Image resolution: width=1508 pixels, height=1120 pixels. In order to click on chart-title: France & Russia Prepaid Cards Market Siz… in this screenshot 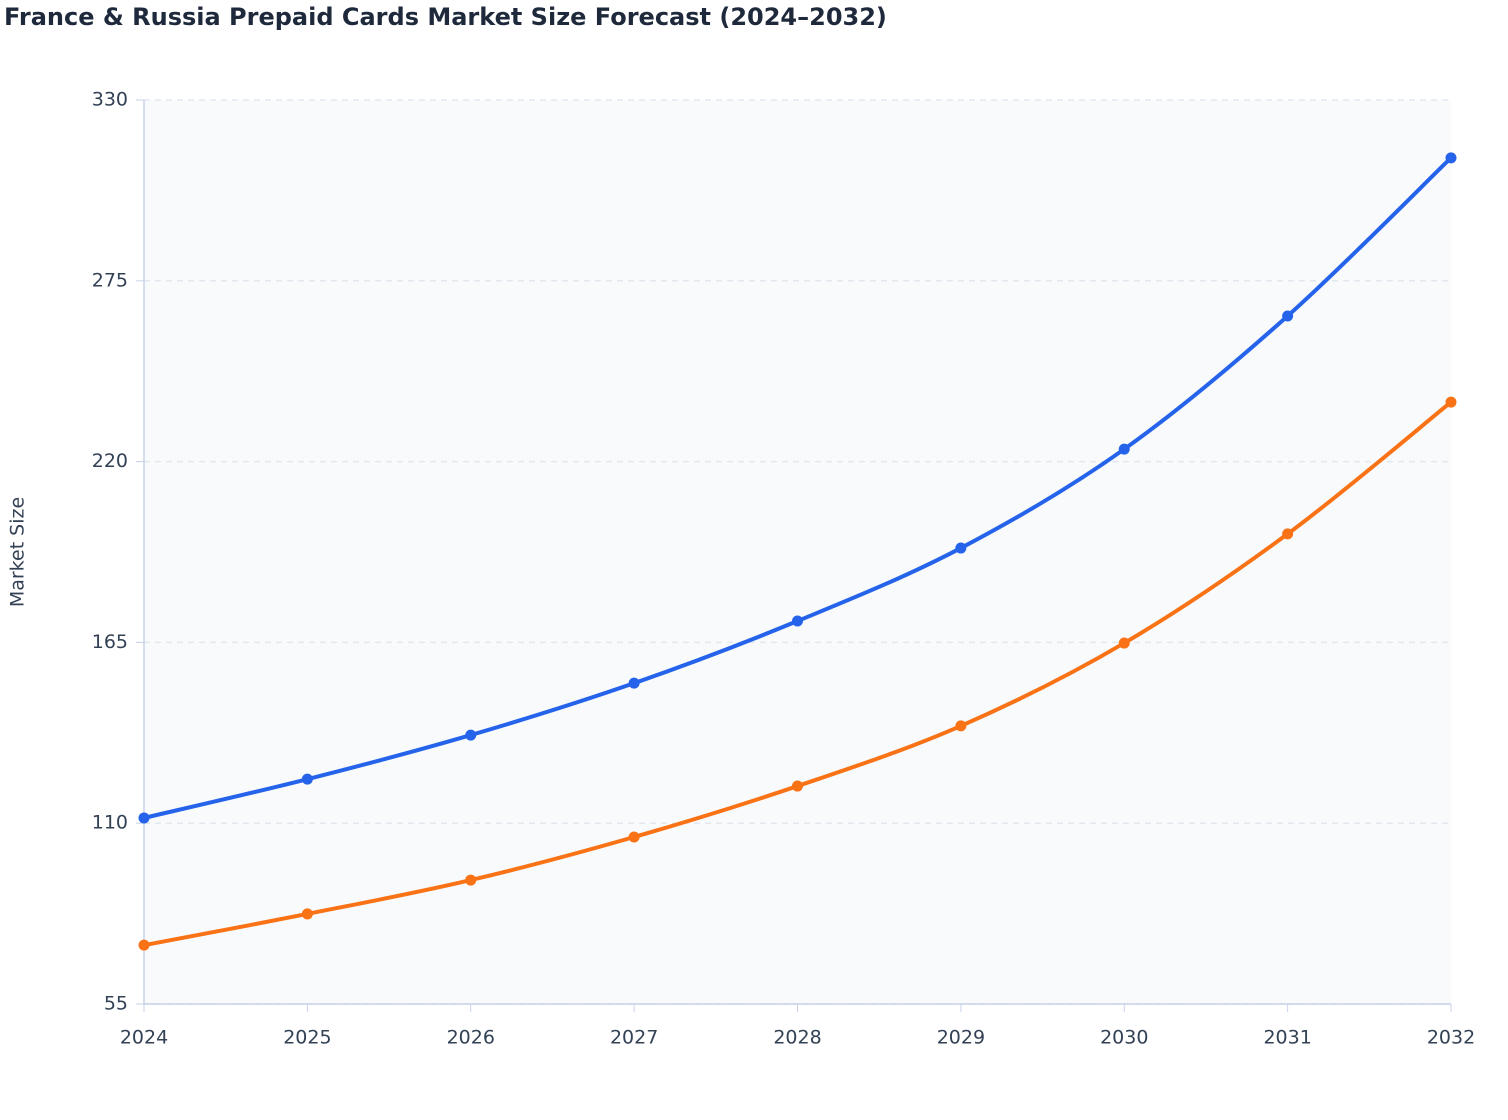, I will do `click(445, 17)`.